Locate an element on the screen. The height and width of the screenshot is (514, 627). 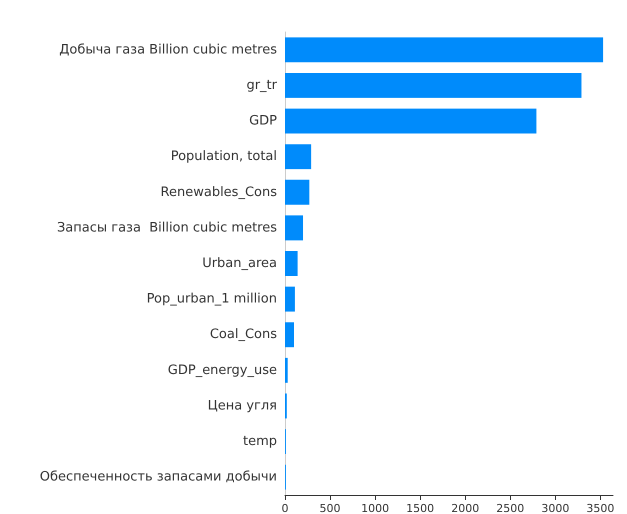
x-tick-label: 1500 is located at coordinates (420, 508).